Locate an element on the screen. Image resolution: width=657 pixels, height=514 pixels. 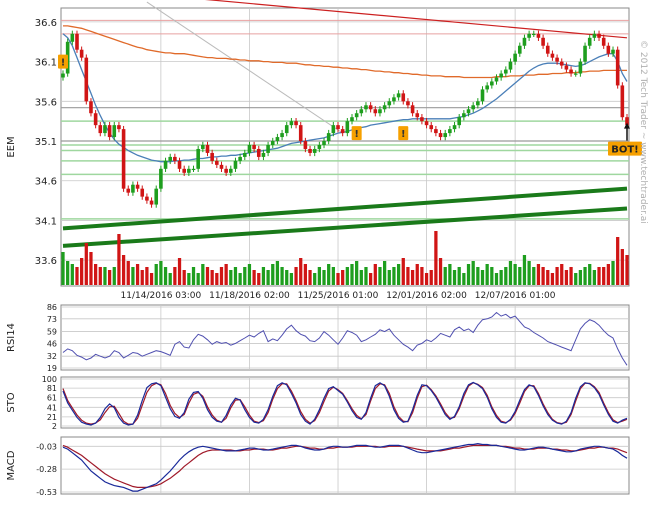
diagonal-gray-line is located at coordinates (244, 67).